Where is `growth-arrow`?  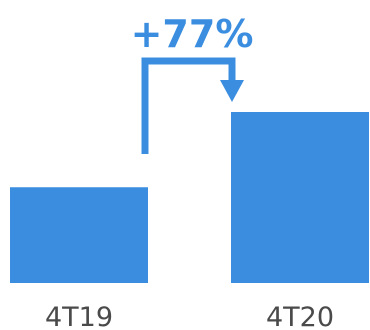
growth-arrow is located at coordinates (192, 105).